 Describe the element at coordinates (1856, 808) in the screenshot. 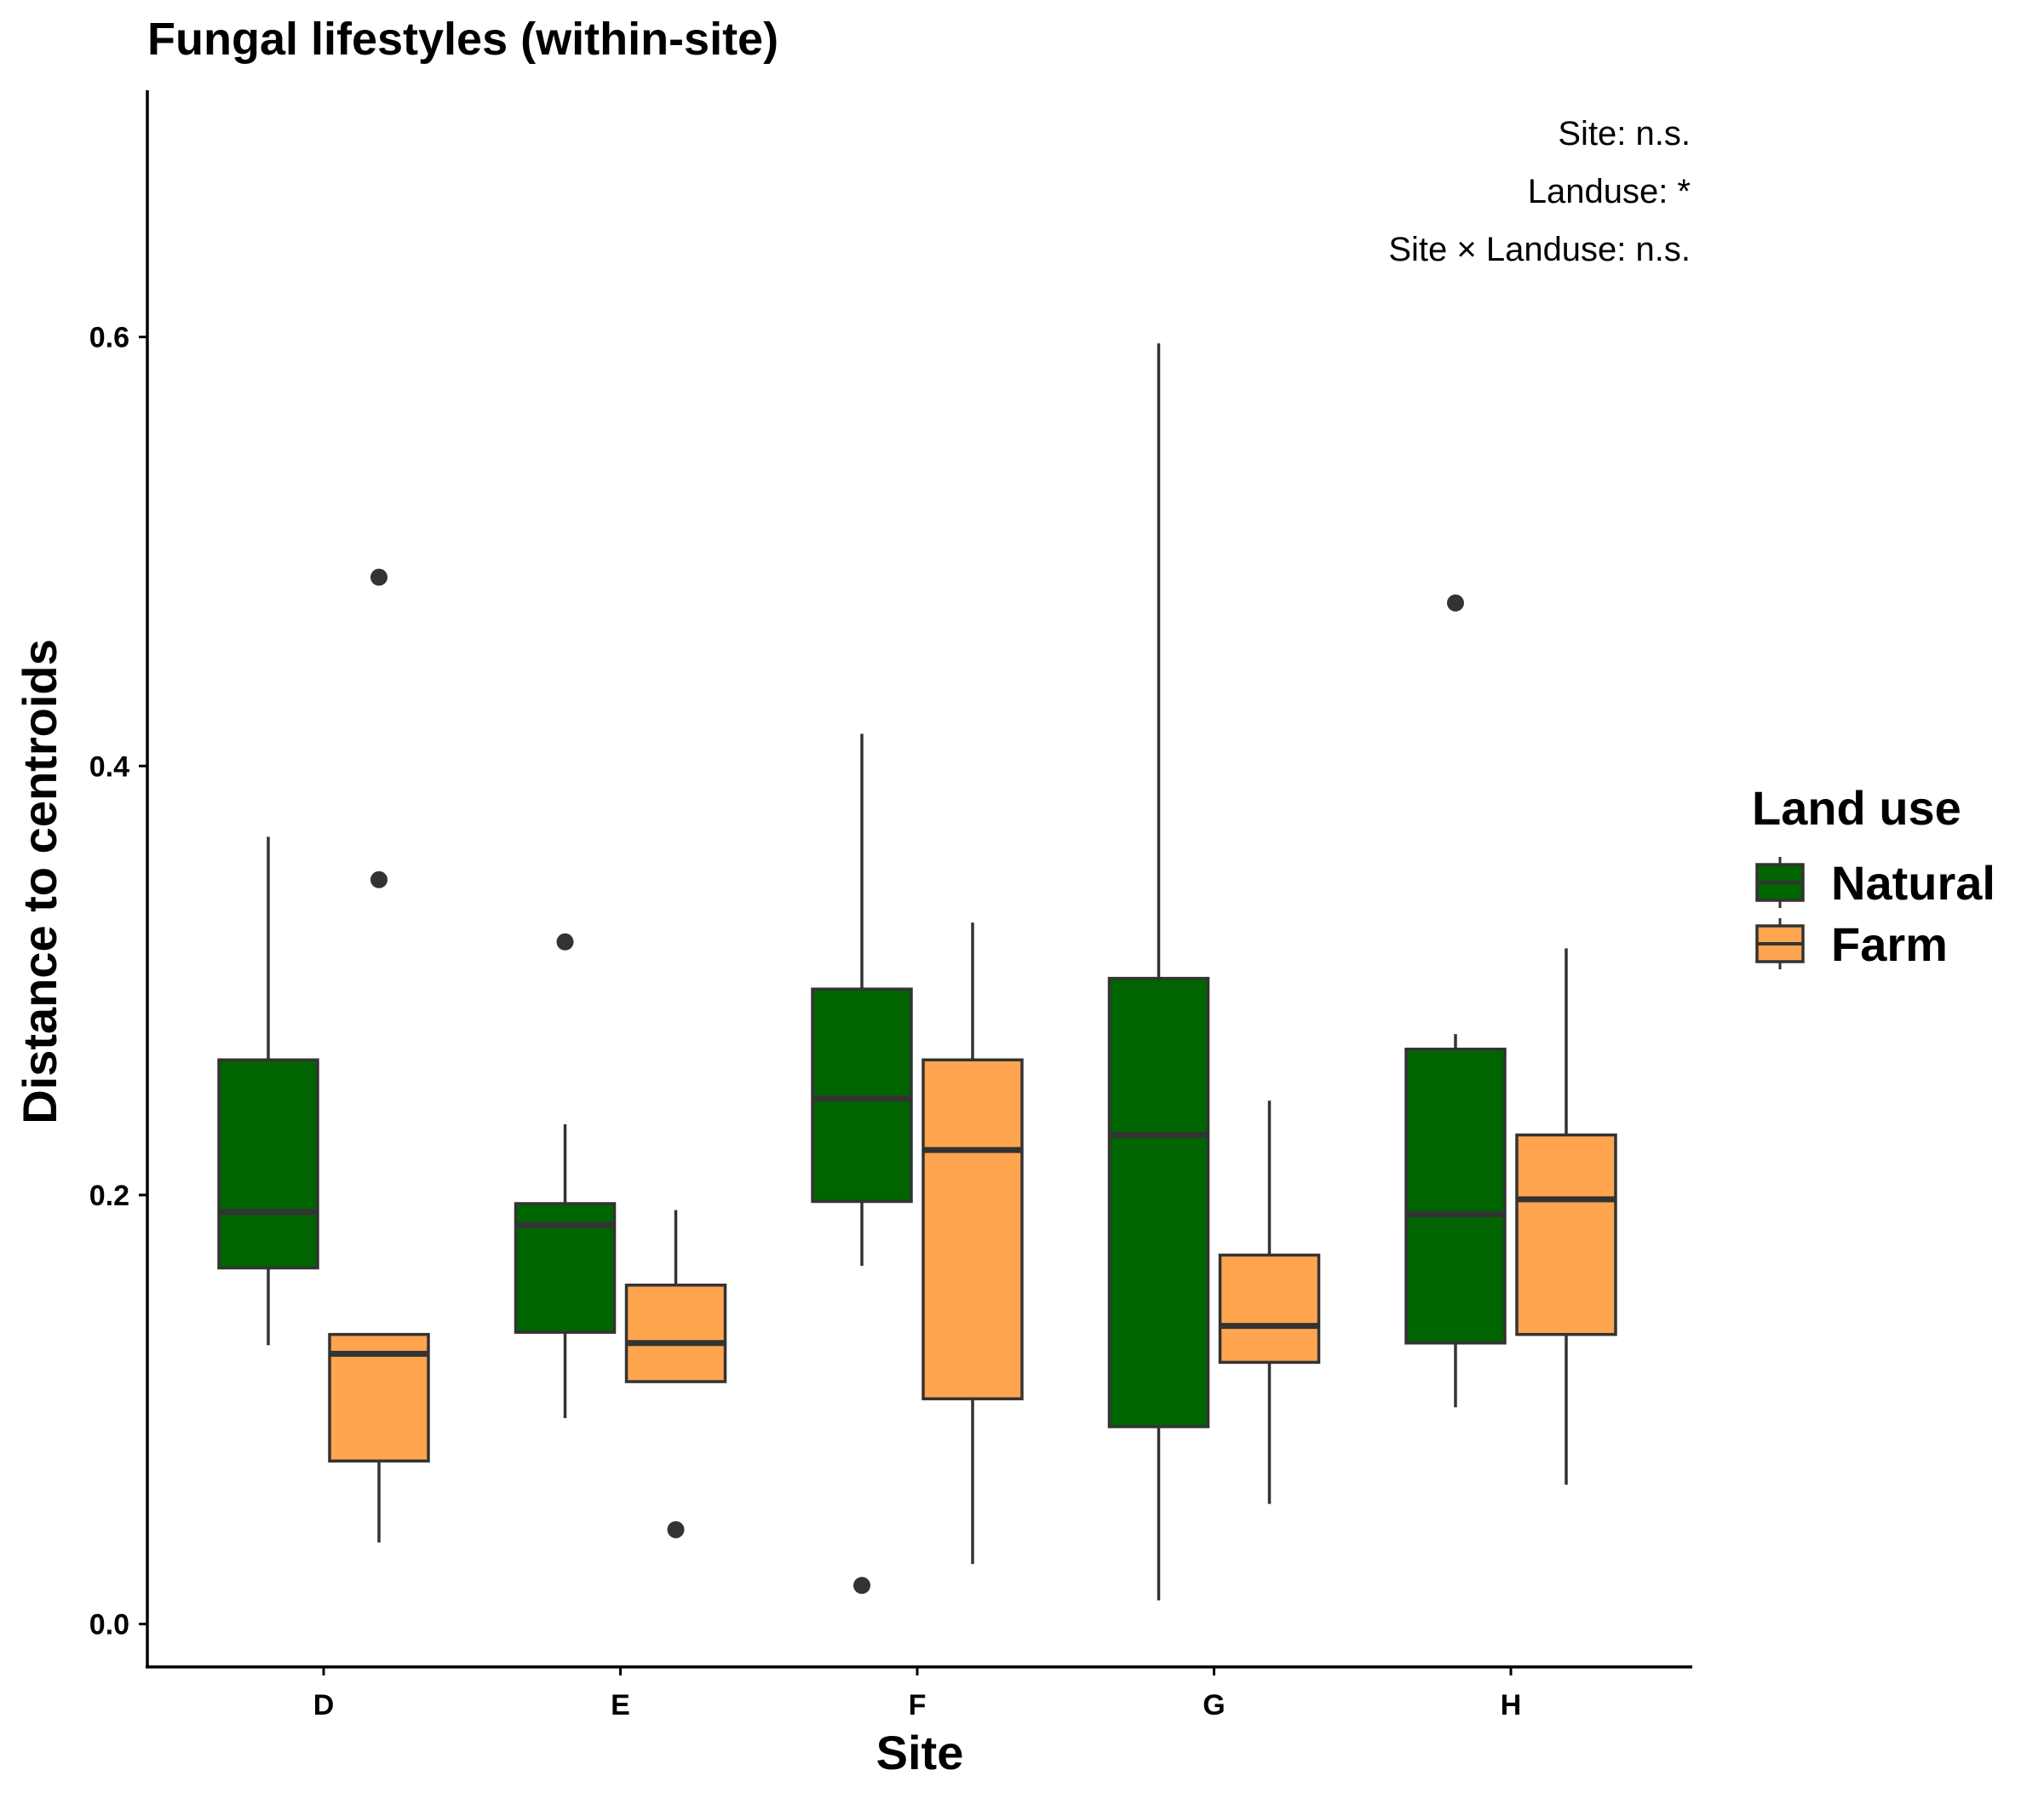

I see `legend-title: Land use` at that location.